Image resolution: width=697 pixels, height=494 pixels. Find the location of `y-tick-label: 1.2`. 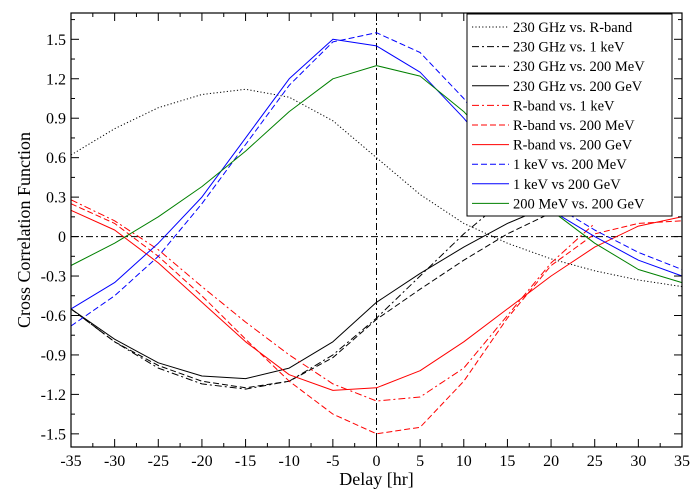

y-tick-label: 1.2 is located at coordinates (56, 79).